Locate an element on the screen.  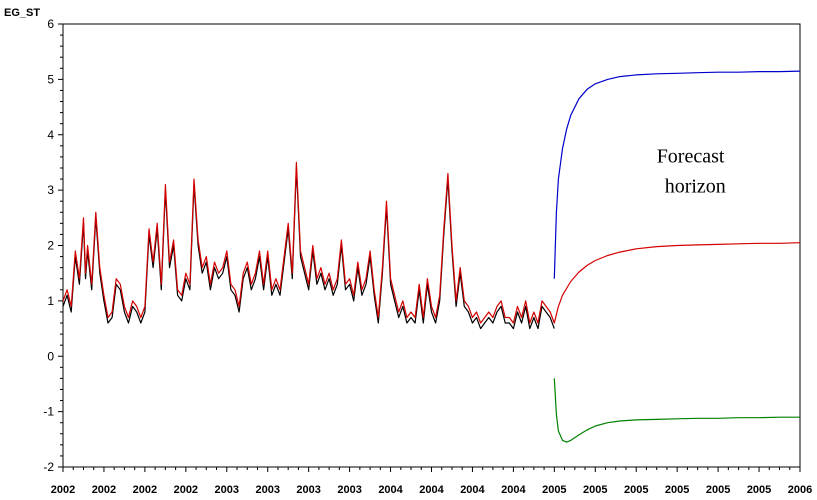
y-tick-label: 5 is located at coordinates (50, 79).